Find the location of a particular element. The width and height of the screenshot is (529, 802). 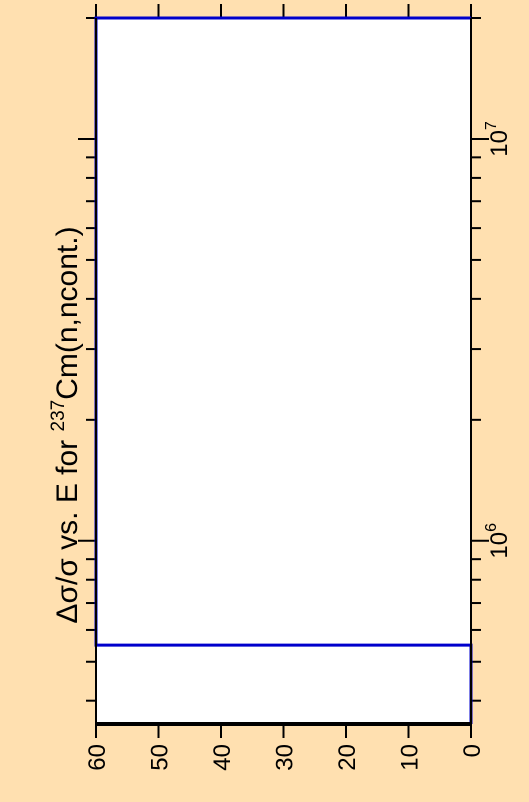

y-tick-label-0: 0 is located at coordinates (472, 750).